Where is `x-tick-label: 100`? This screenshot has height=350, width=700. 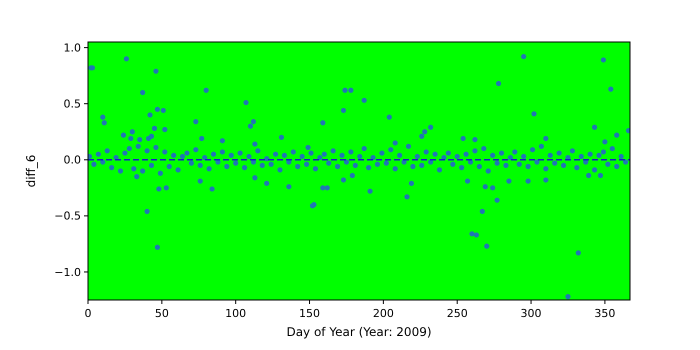
x-tick-label: 100 is located at coordinates (235, 313).